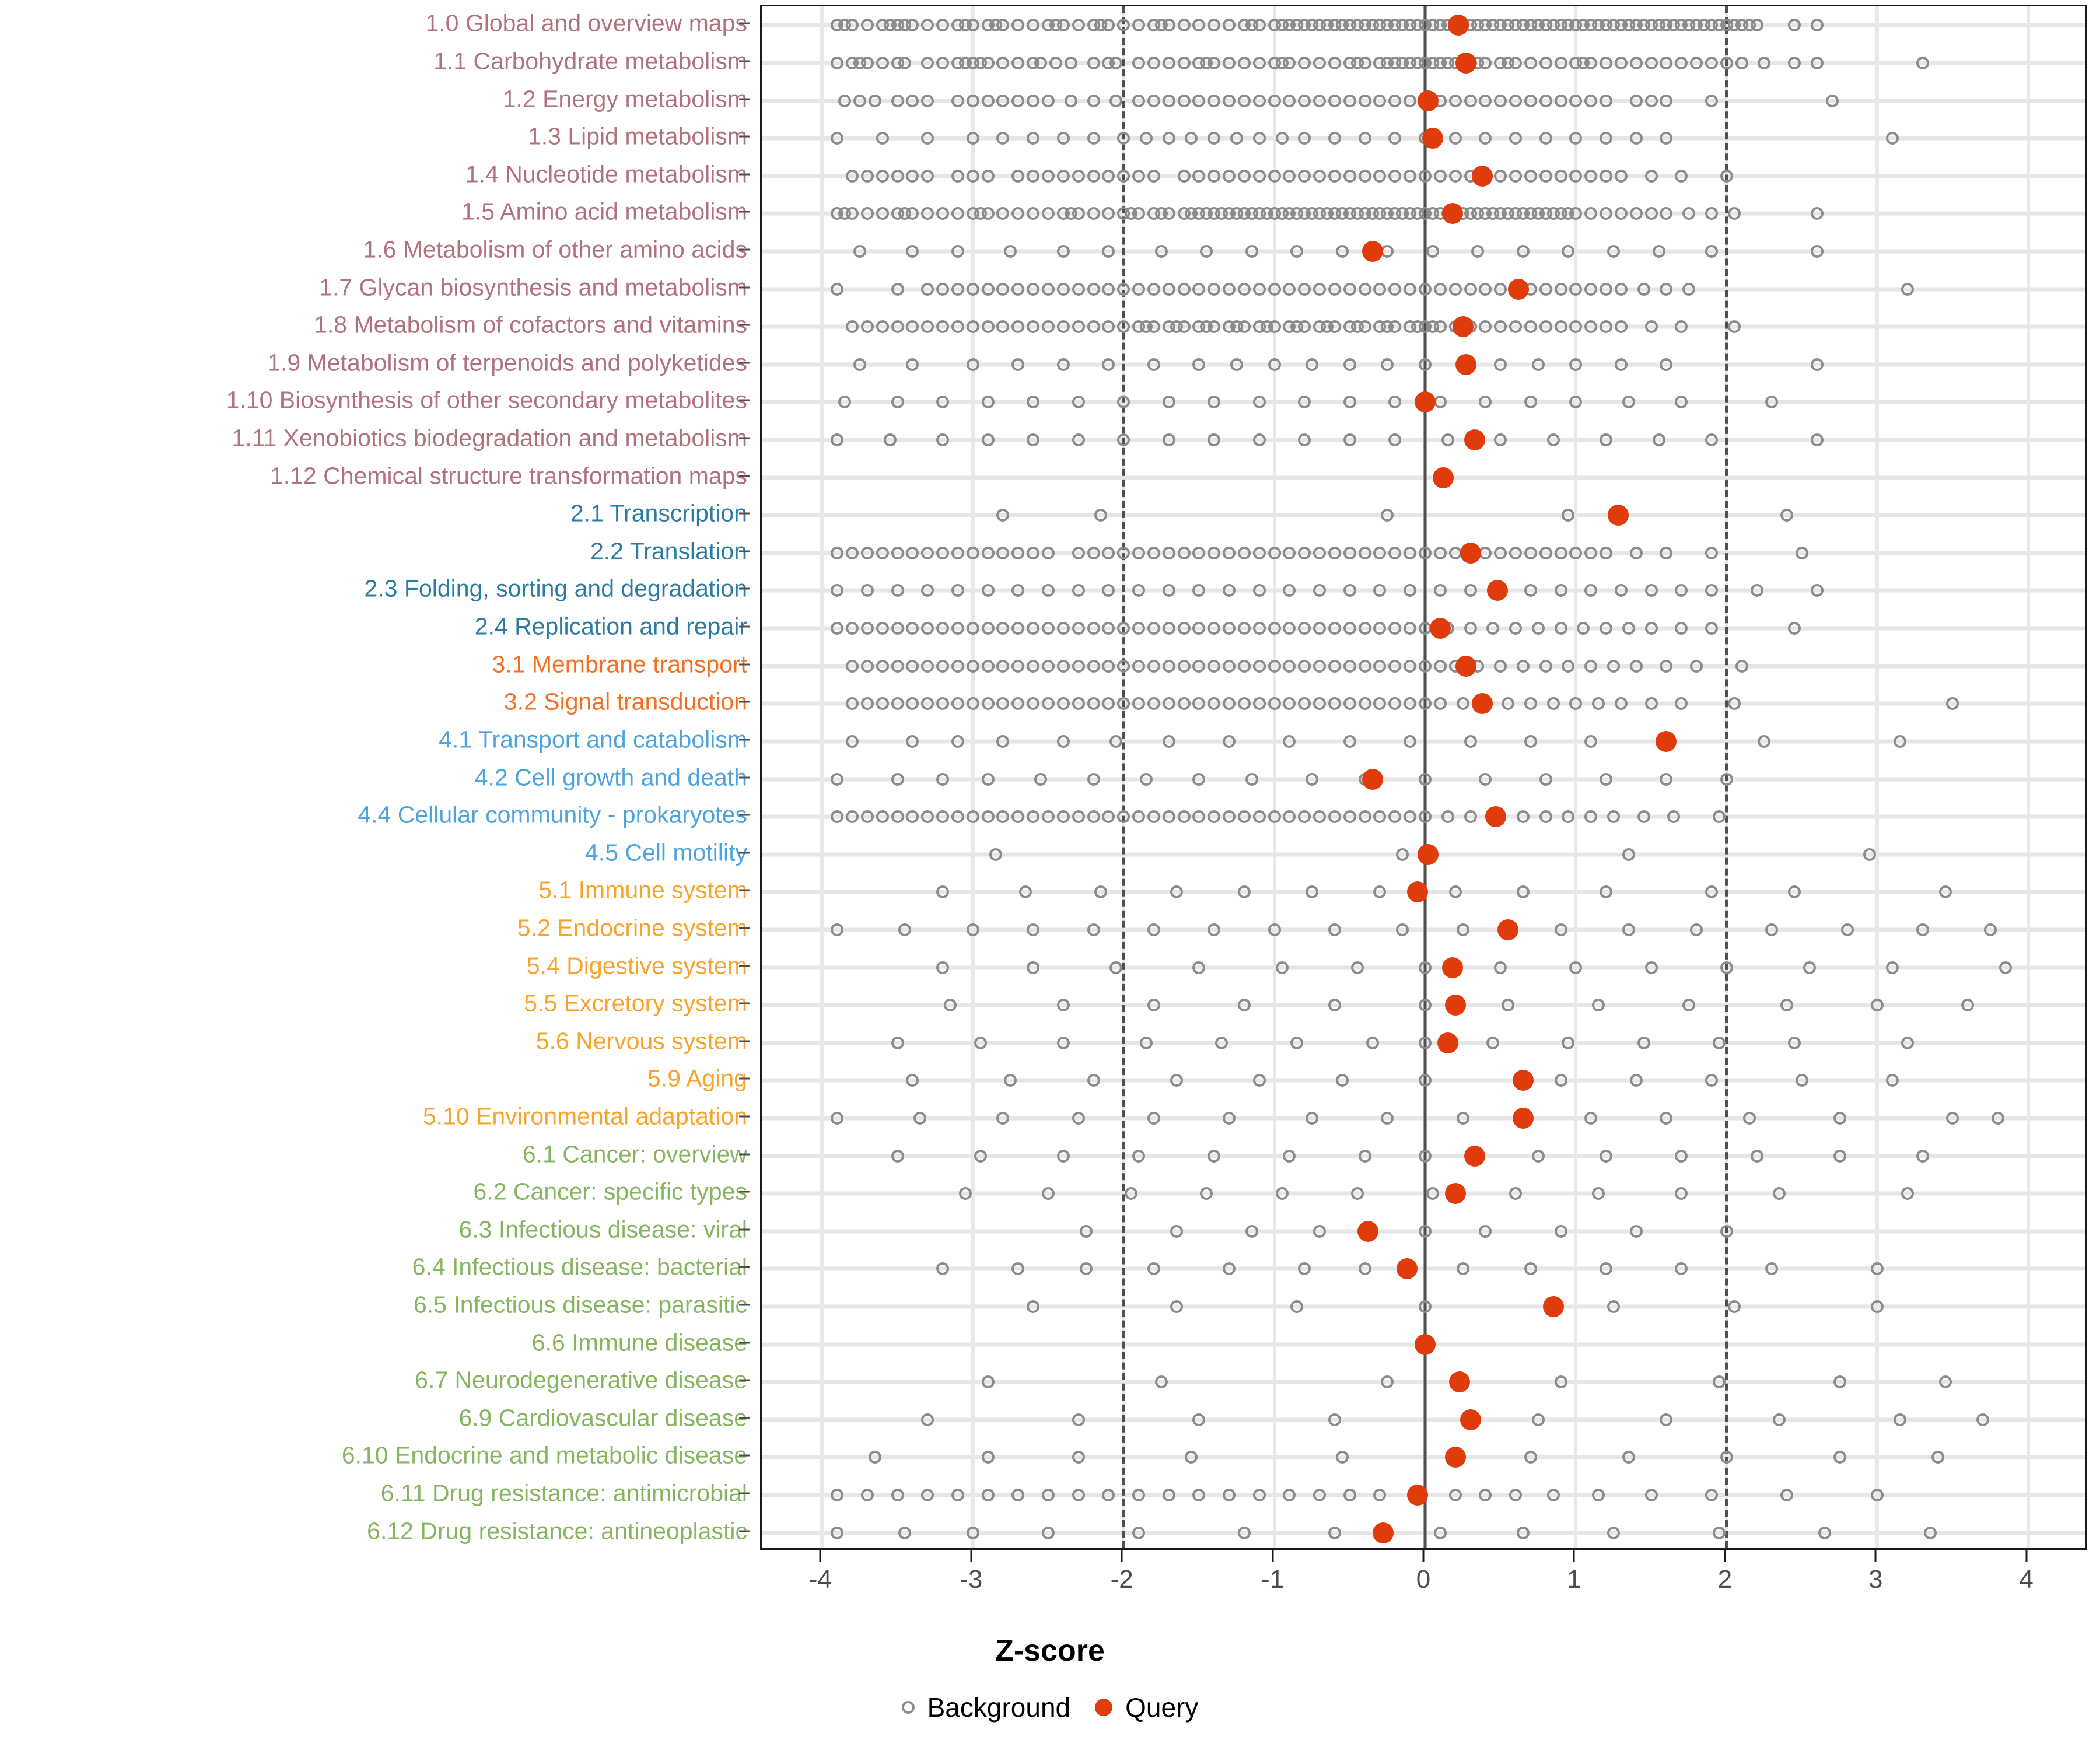 Image resolution: width=2100 pixels, height=1750 pixels. What do you see at coordinates (1121, 1580) in the screenshot?
I see `x-axis-tick-label: -2` at bounding box center [1121, 1580].